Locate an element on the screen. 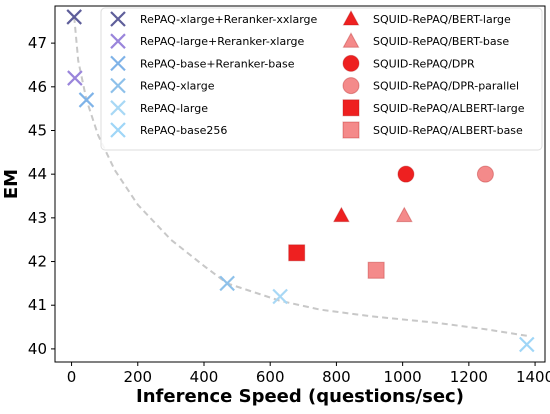  x-tick-label: 1400 is located at coordinates (533, 377).